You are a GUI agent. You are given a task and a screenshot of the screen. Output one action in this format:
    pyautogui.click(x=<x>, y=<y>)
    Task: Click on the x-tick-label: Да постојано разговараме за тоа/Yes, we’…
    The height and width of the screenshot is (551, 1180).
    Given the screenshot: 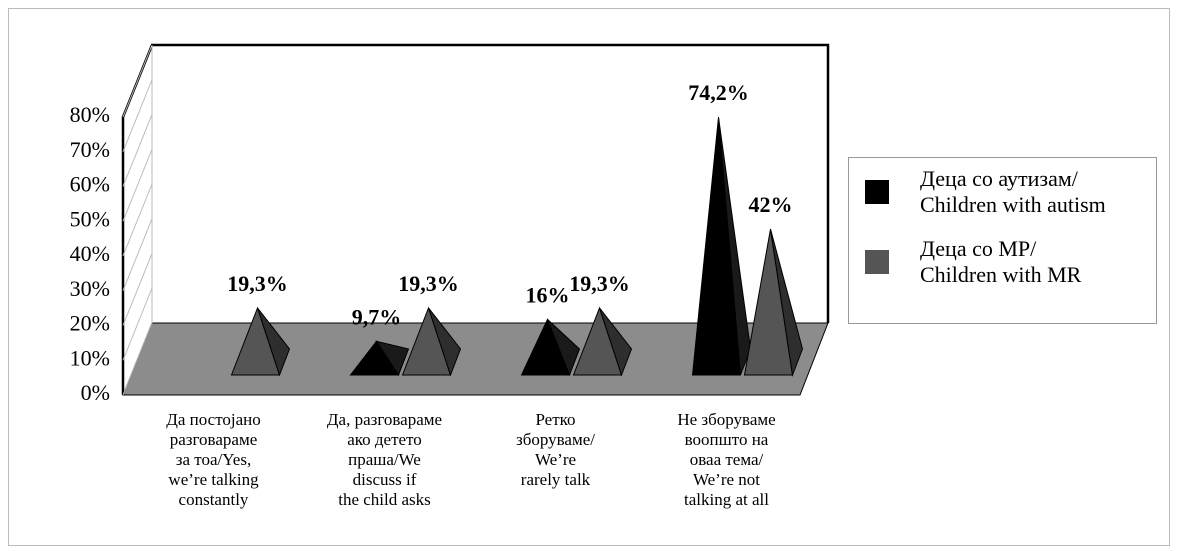 What is the action you would take?
    pyautogui.click(x=213, y=459)
    